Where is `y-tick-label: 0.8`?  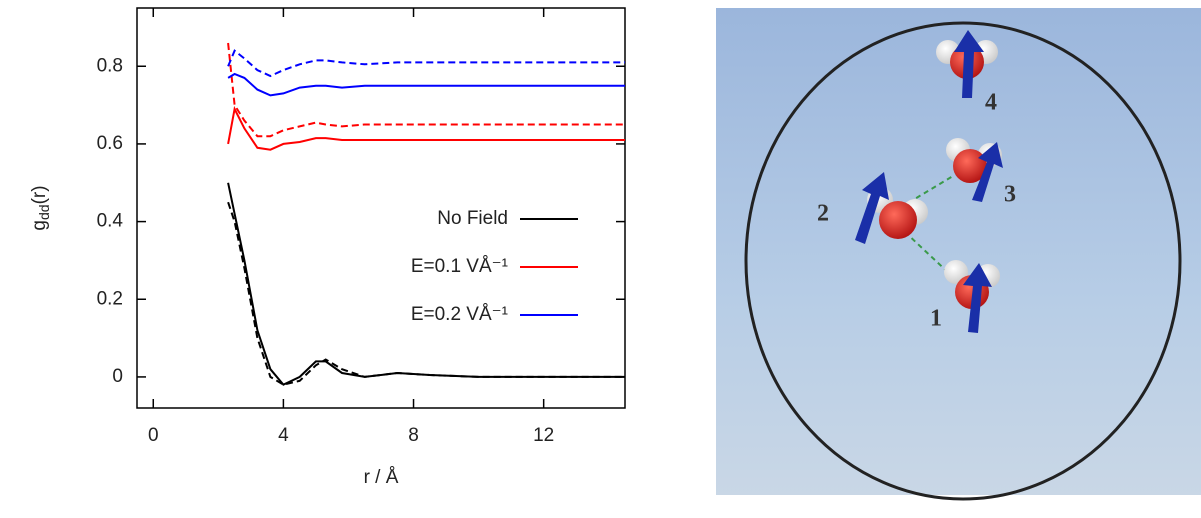 y-tick-label: 0.8 is located at coordinates (110, 65).